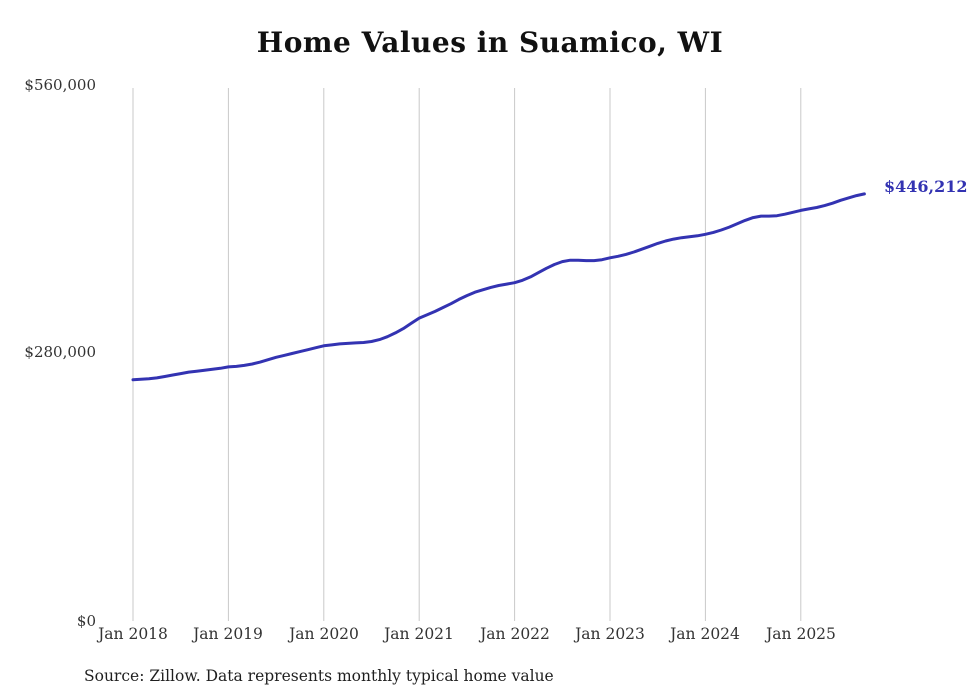  I want to click on x-axis-tick-jan-2024: Jan 2024, so click(705, 634).